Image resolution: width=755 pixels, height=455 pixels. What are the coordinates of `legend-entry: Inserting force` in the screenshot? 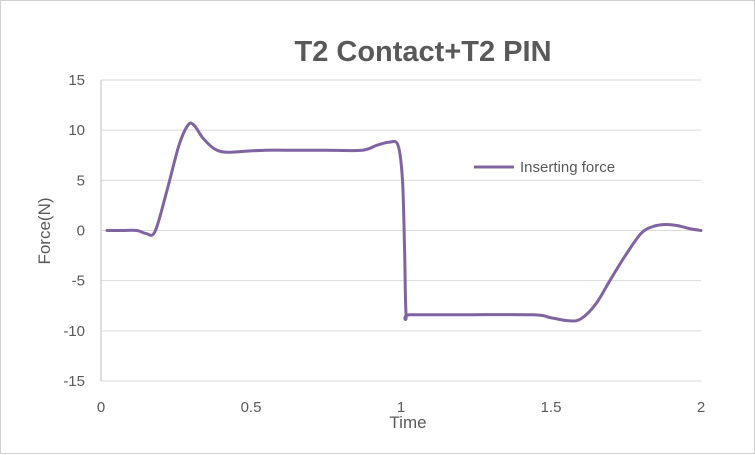 It's located at (567, 167).